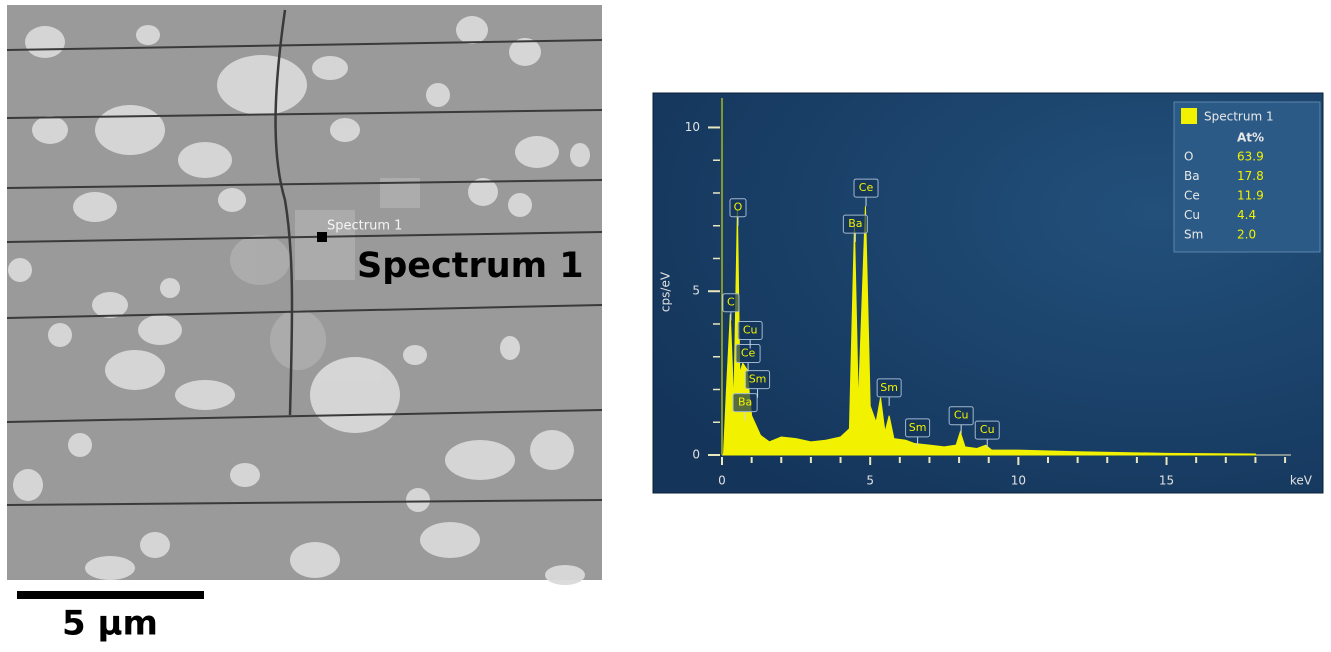 Image resolution: width=1331 pixels, height=652 pixels. What do you see at coordinates (470, 266) in the screenshot?
I see `callout: Spectrum 1` at bounding box center [470, 266].